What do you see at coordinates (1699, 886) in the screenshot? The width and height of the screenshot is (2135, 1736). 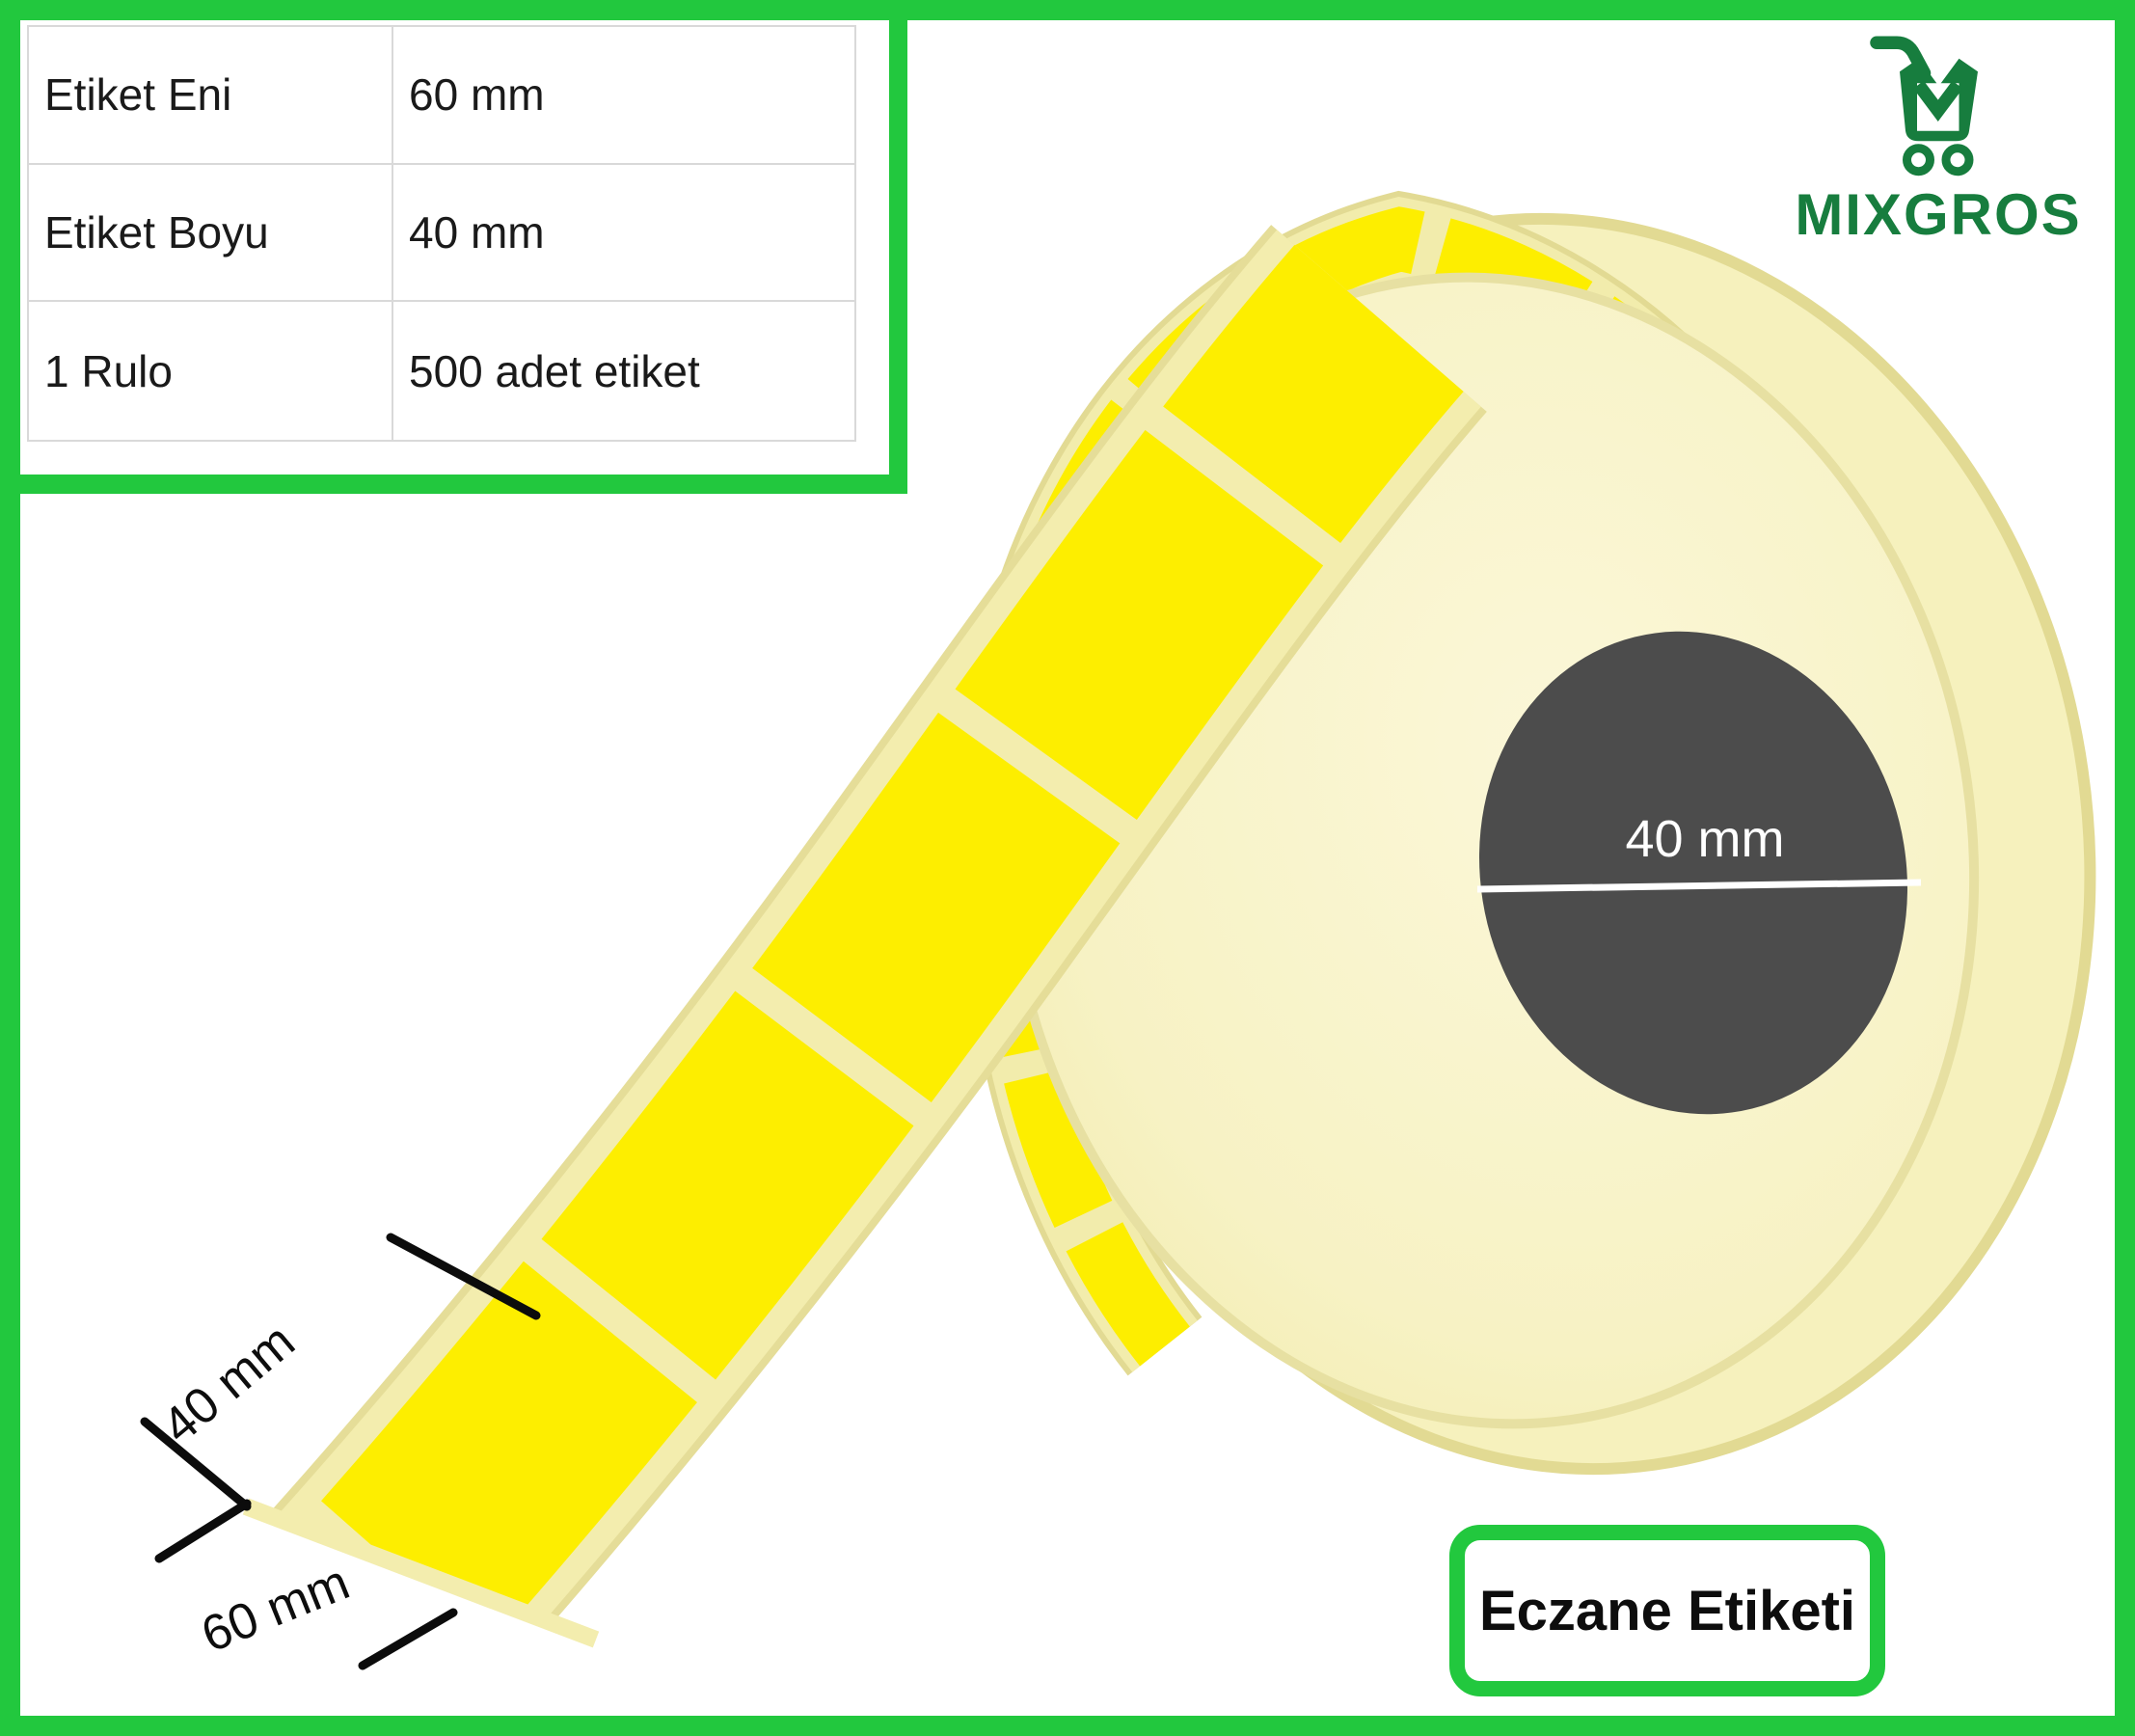 I see `core-diameter-line` at bounding box center [1699, 886].